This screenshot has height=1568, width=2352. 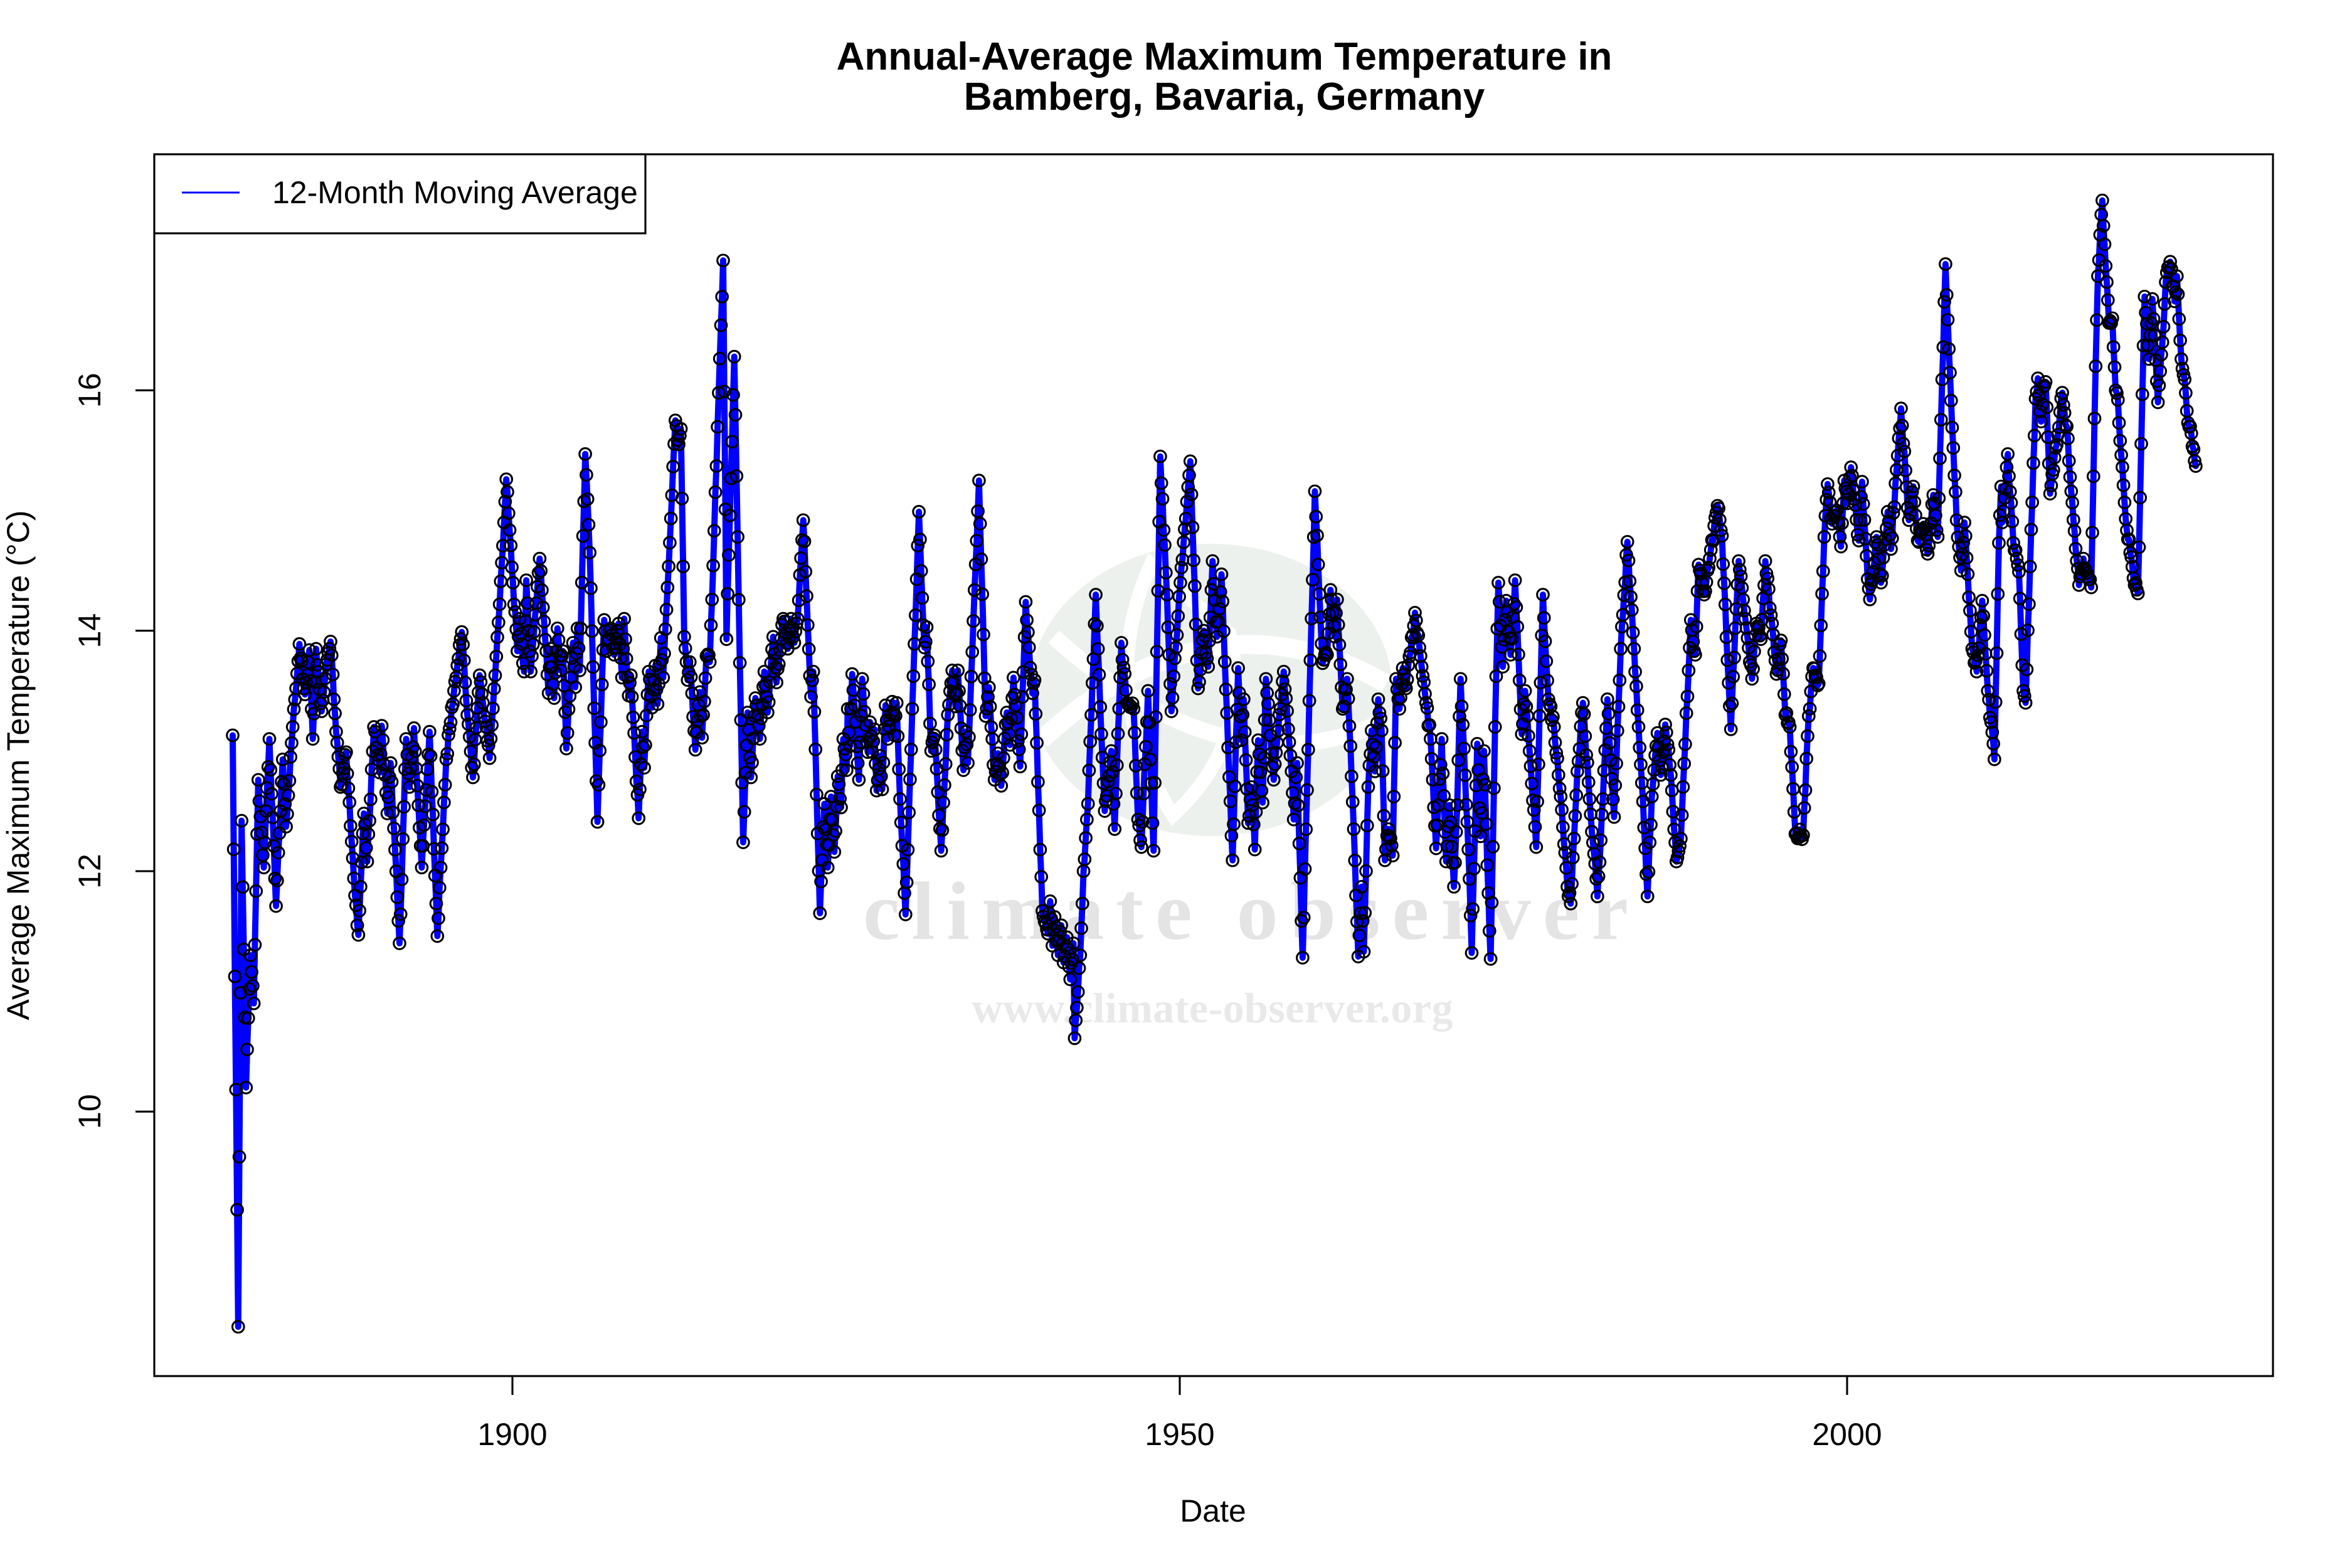 I want to click on svg-text:Annual-Average Maximum Tempera: Annual-Average Maximum Temperature in, so click(x=1225, y=57).